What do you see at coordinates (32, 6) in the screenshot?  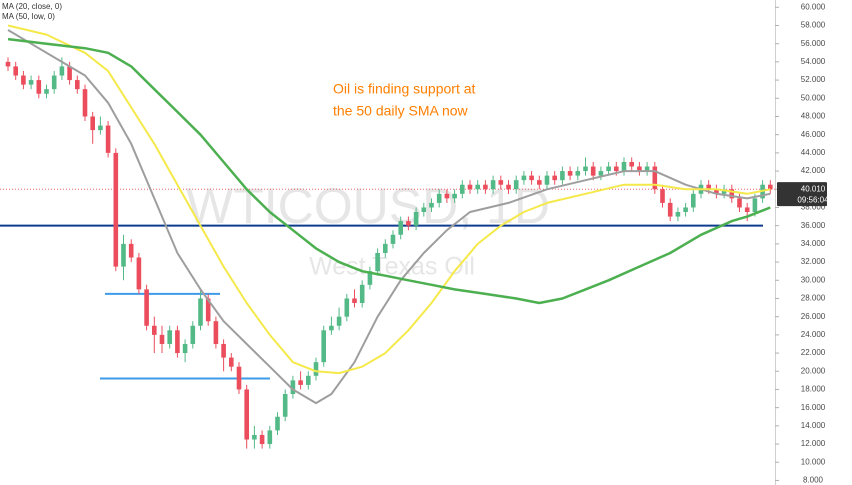 I see `legend-entry: MA (20, close, 0)` at bounding box center [32, 6].